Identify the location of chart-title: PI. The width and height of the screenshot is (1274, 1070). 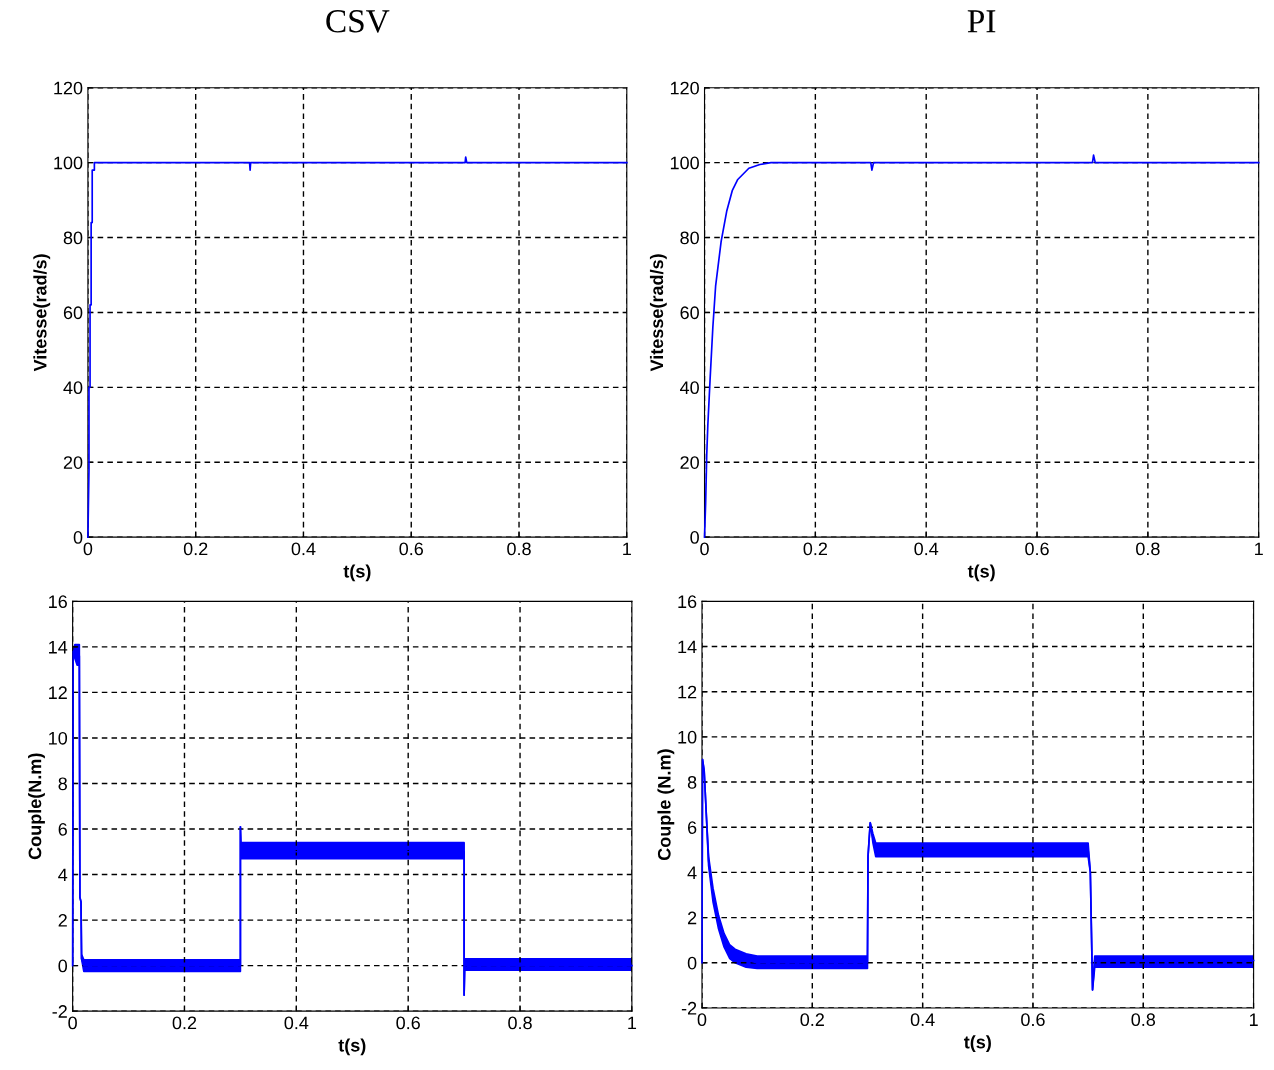
(981, 21).